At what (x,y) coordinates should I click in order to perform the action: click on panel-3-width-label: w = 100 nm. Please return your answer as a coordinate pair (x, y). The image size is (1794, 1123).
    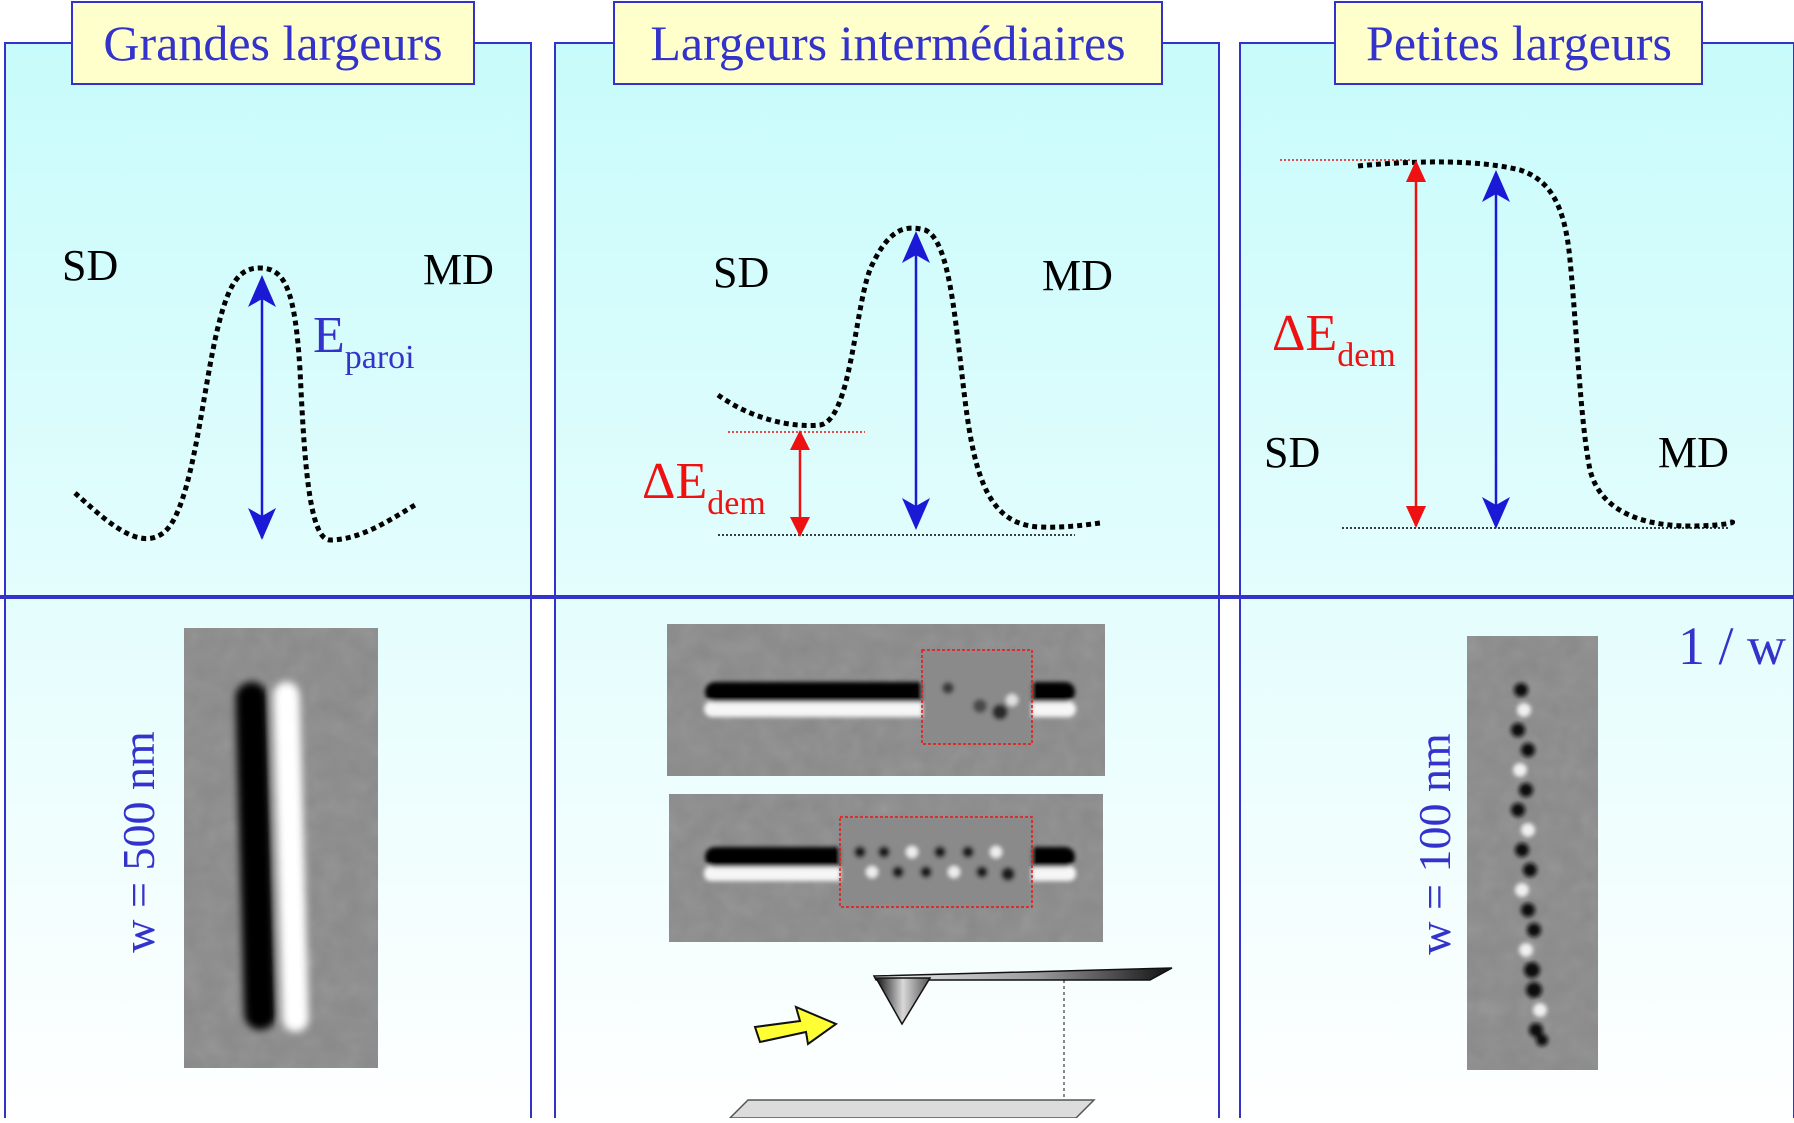
    Looking at the image, I should click on (1434, 844).